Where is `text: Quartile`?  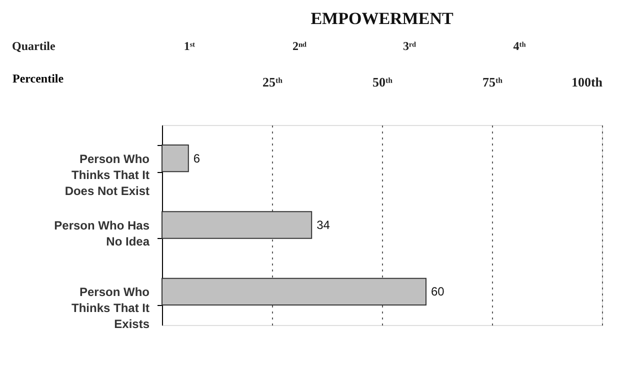
text: Quartile is located at coordinates (34, 46).